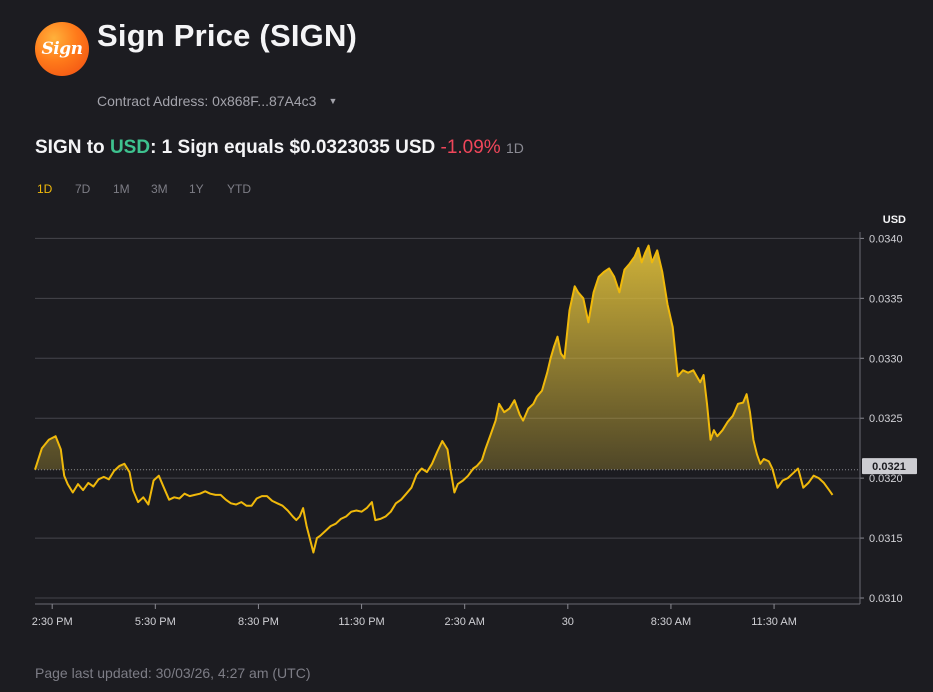  Describe the element at coordinates (258, 622) in the screenshot. I see `x-tick-label: 8:30 PM` at that location.